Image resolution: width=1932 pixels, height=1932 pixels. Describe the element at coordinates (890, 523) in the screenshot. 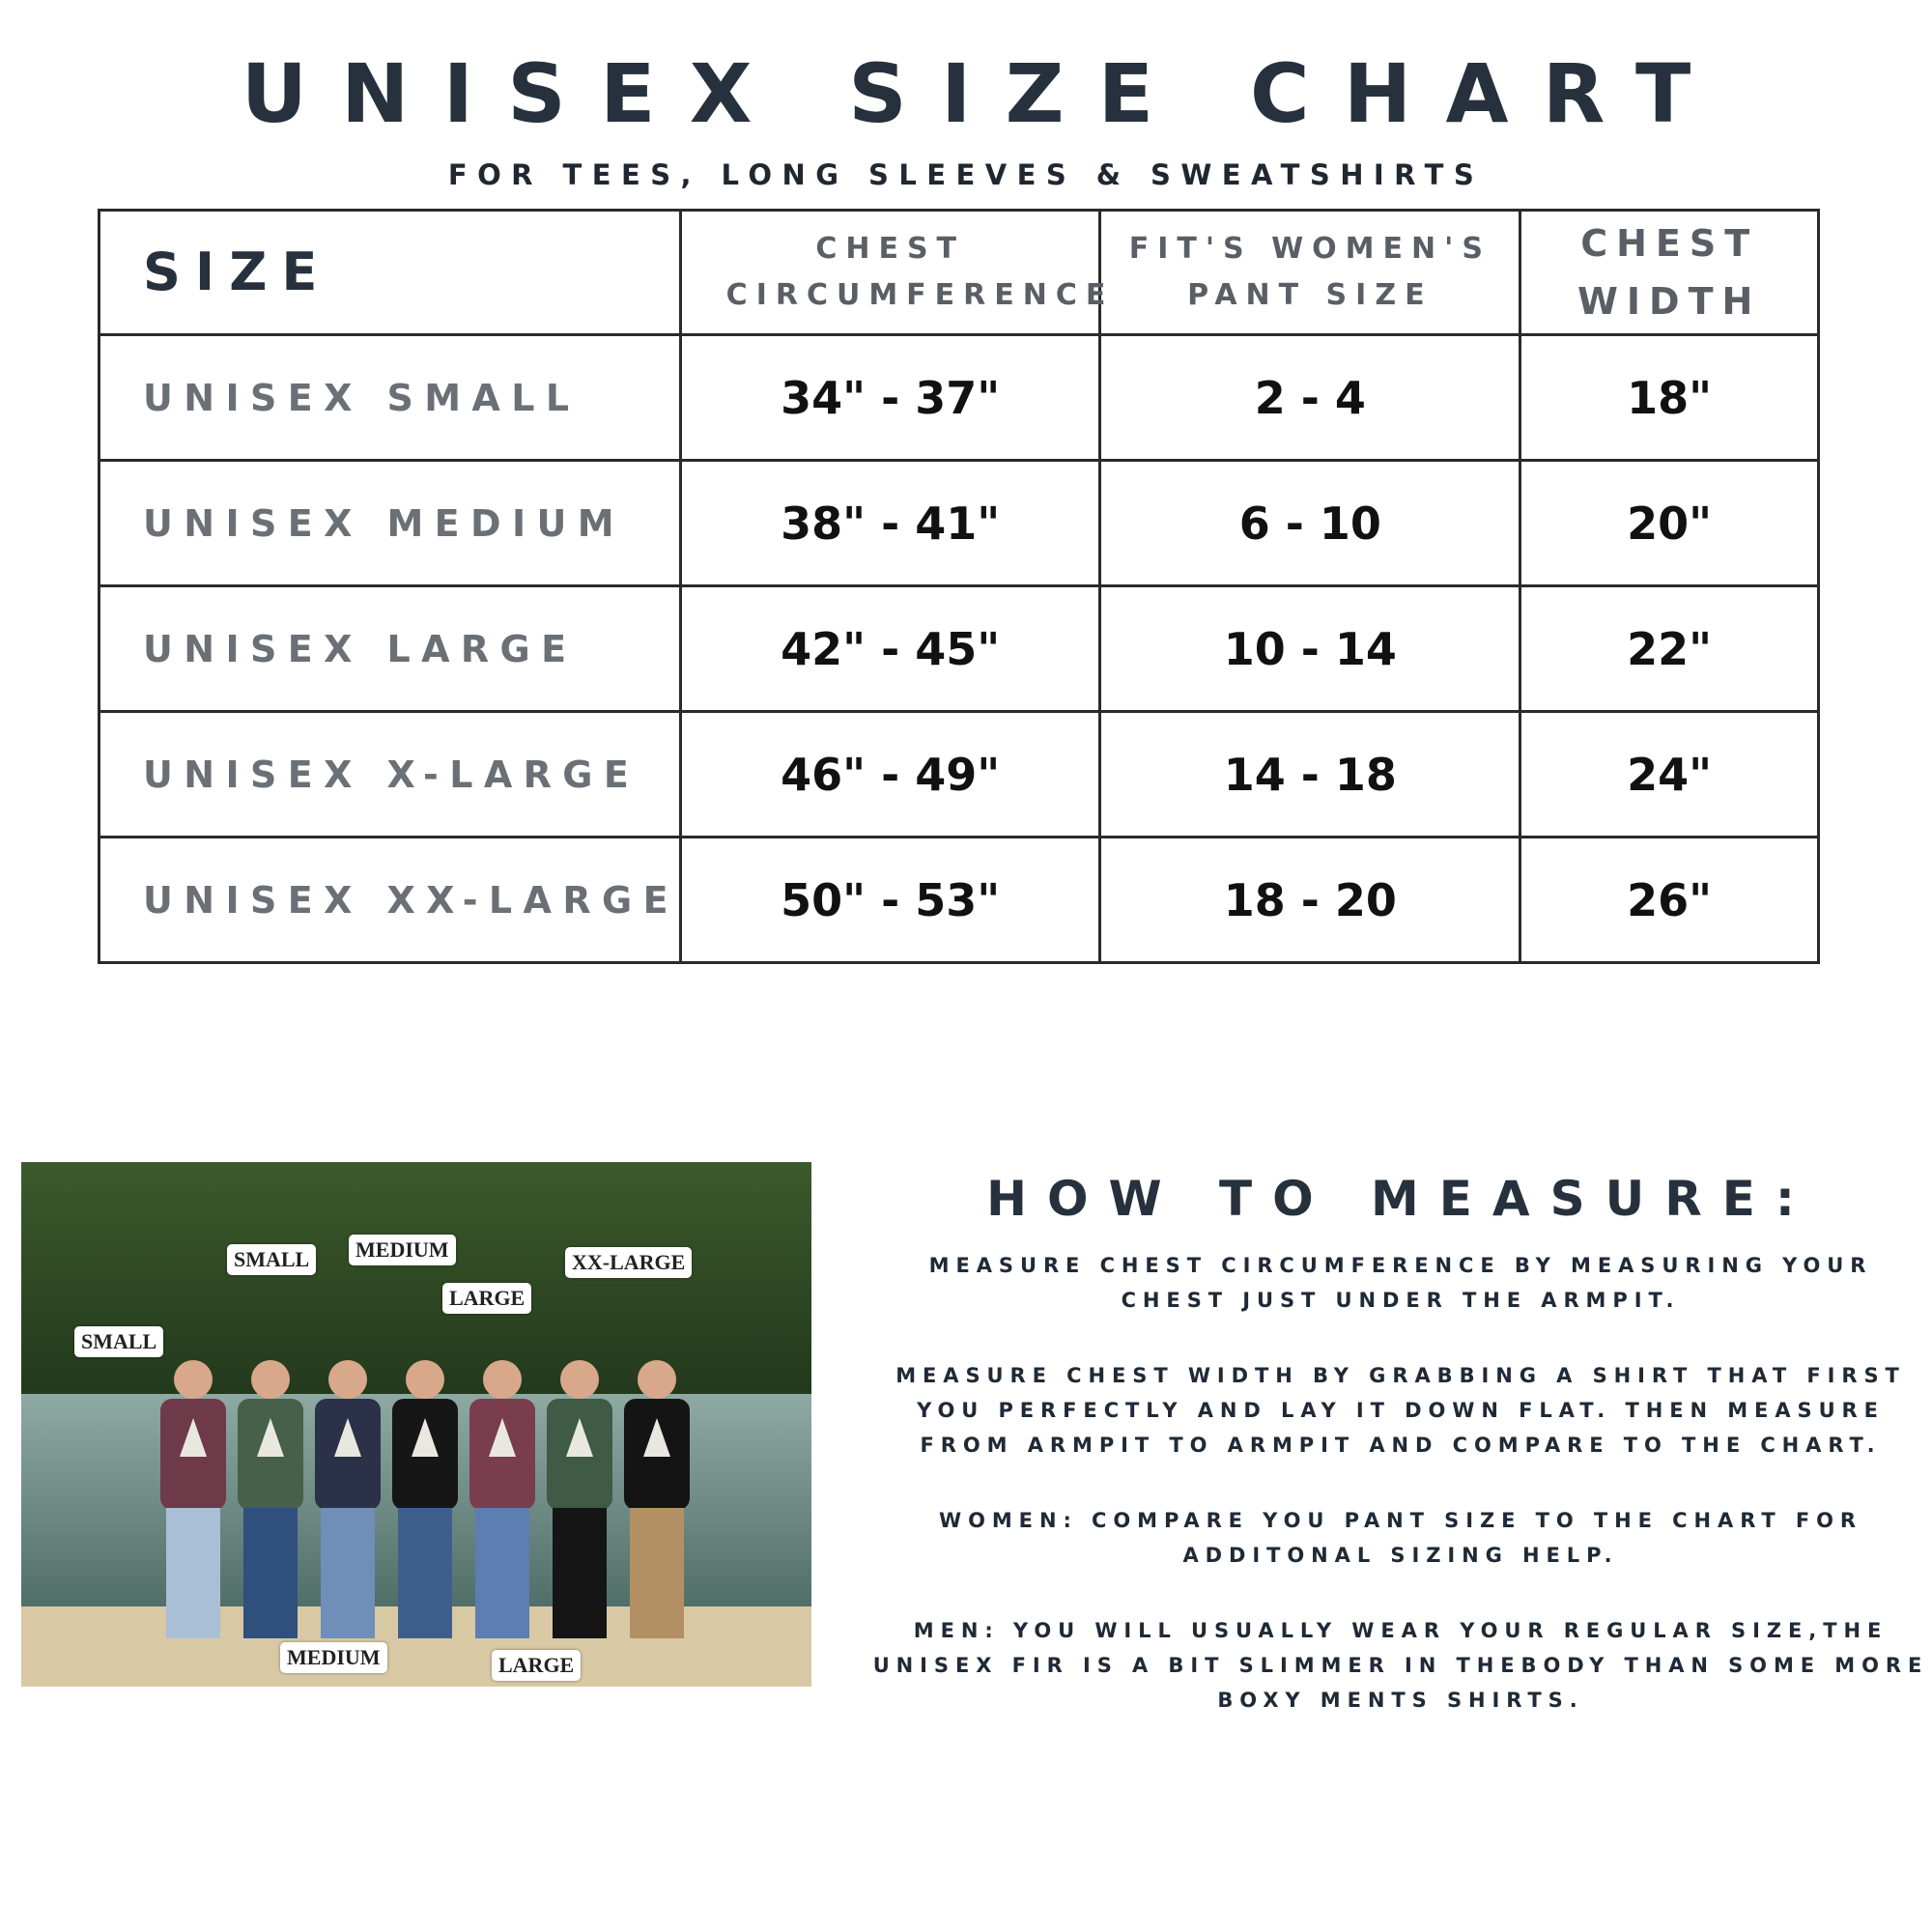

I see `chest-circumference-cell: 38" - 41"` at that location.